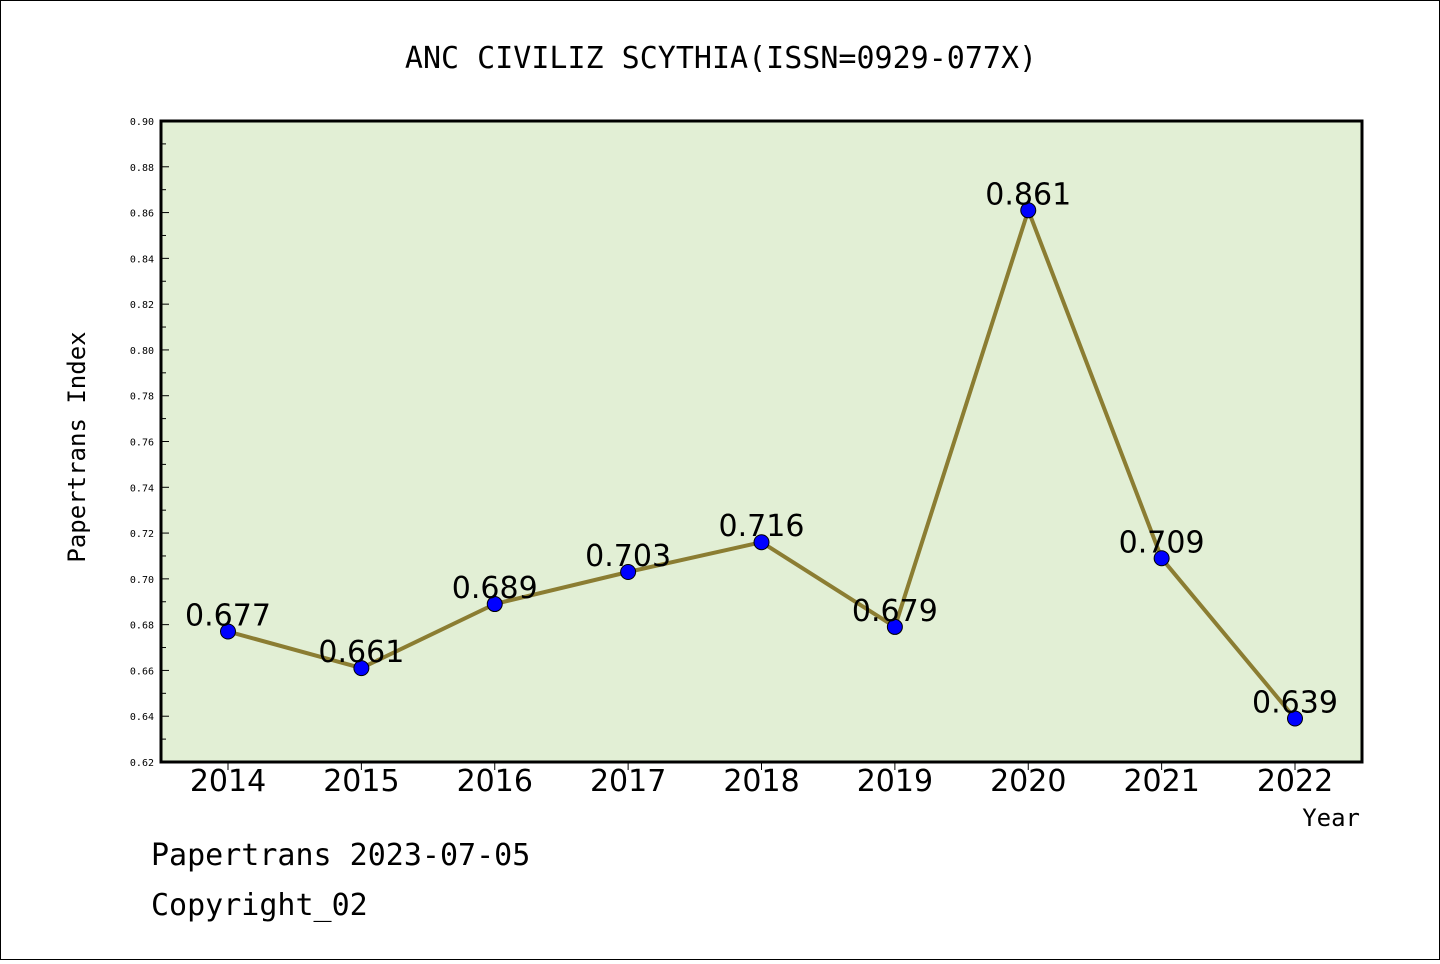 This screenshot has width=1440, height=964. What do you see at coordinates (895, 781) in the screenshot?
I see `x-tick-label: 2019` at bounding box center [895, 781].